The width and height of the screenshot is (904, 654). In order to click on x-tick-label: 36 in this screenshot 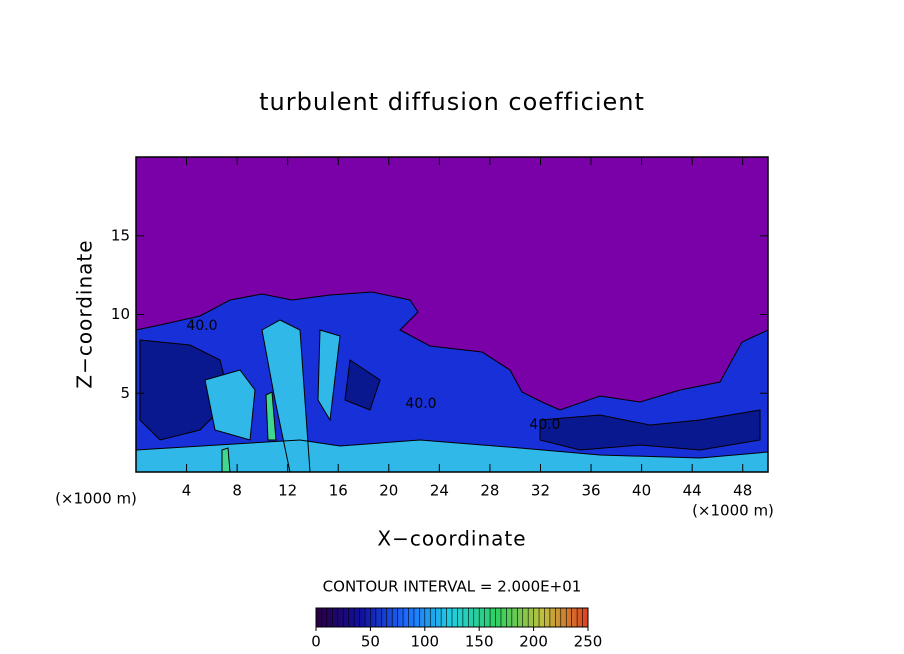, I will do `click(590, 491)`.